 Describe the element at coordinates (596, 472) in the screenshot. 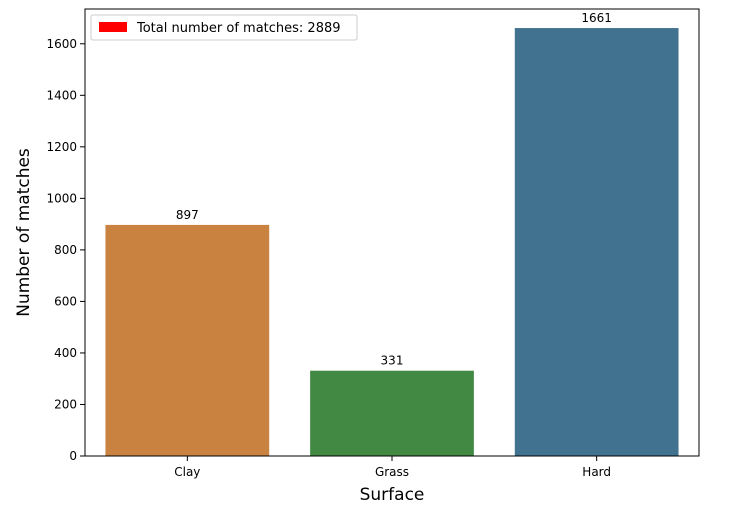

I see `x-tick-label-hard: Hard` at that location.